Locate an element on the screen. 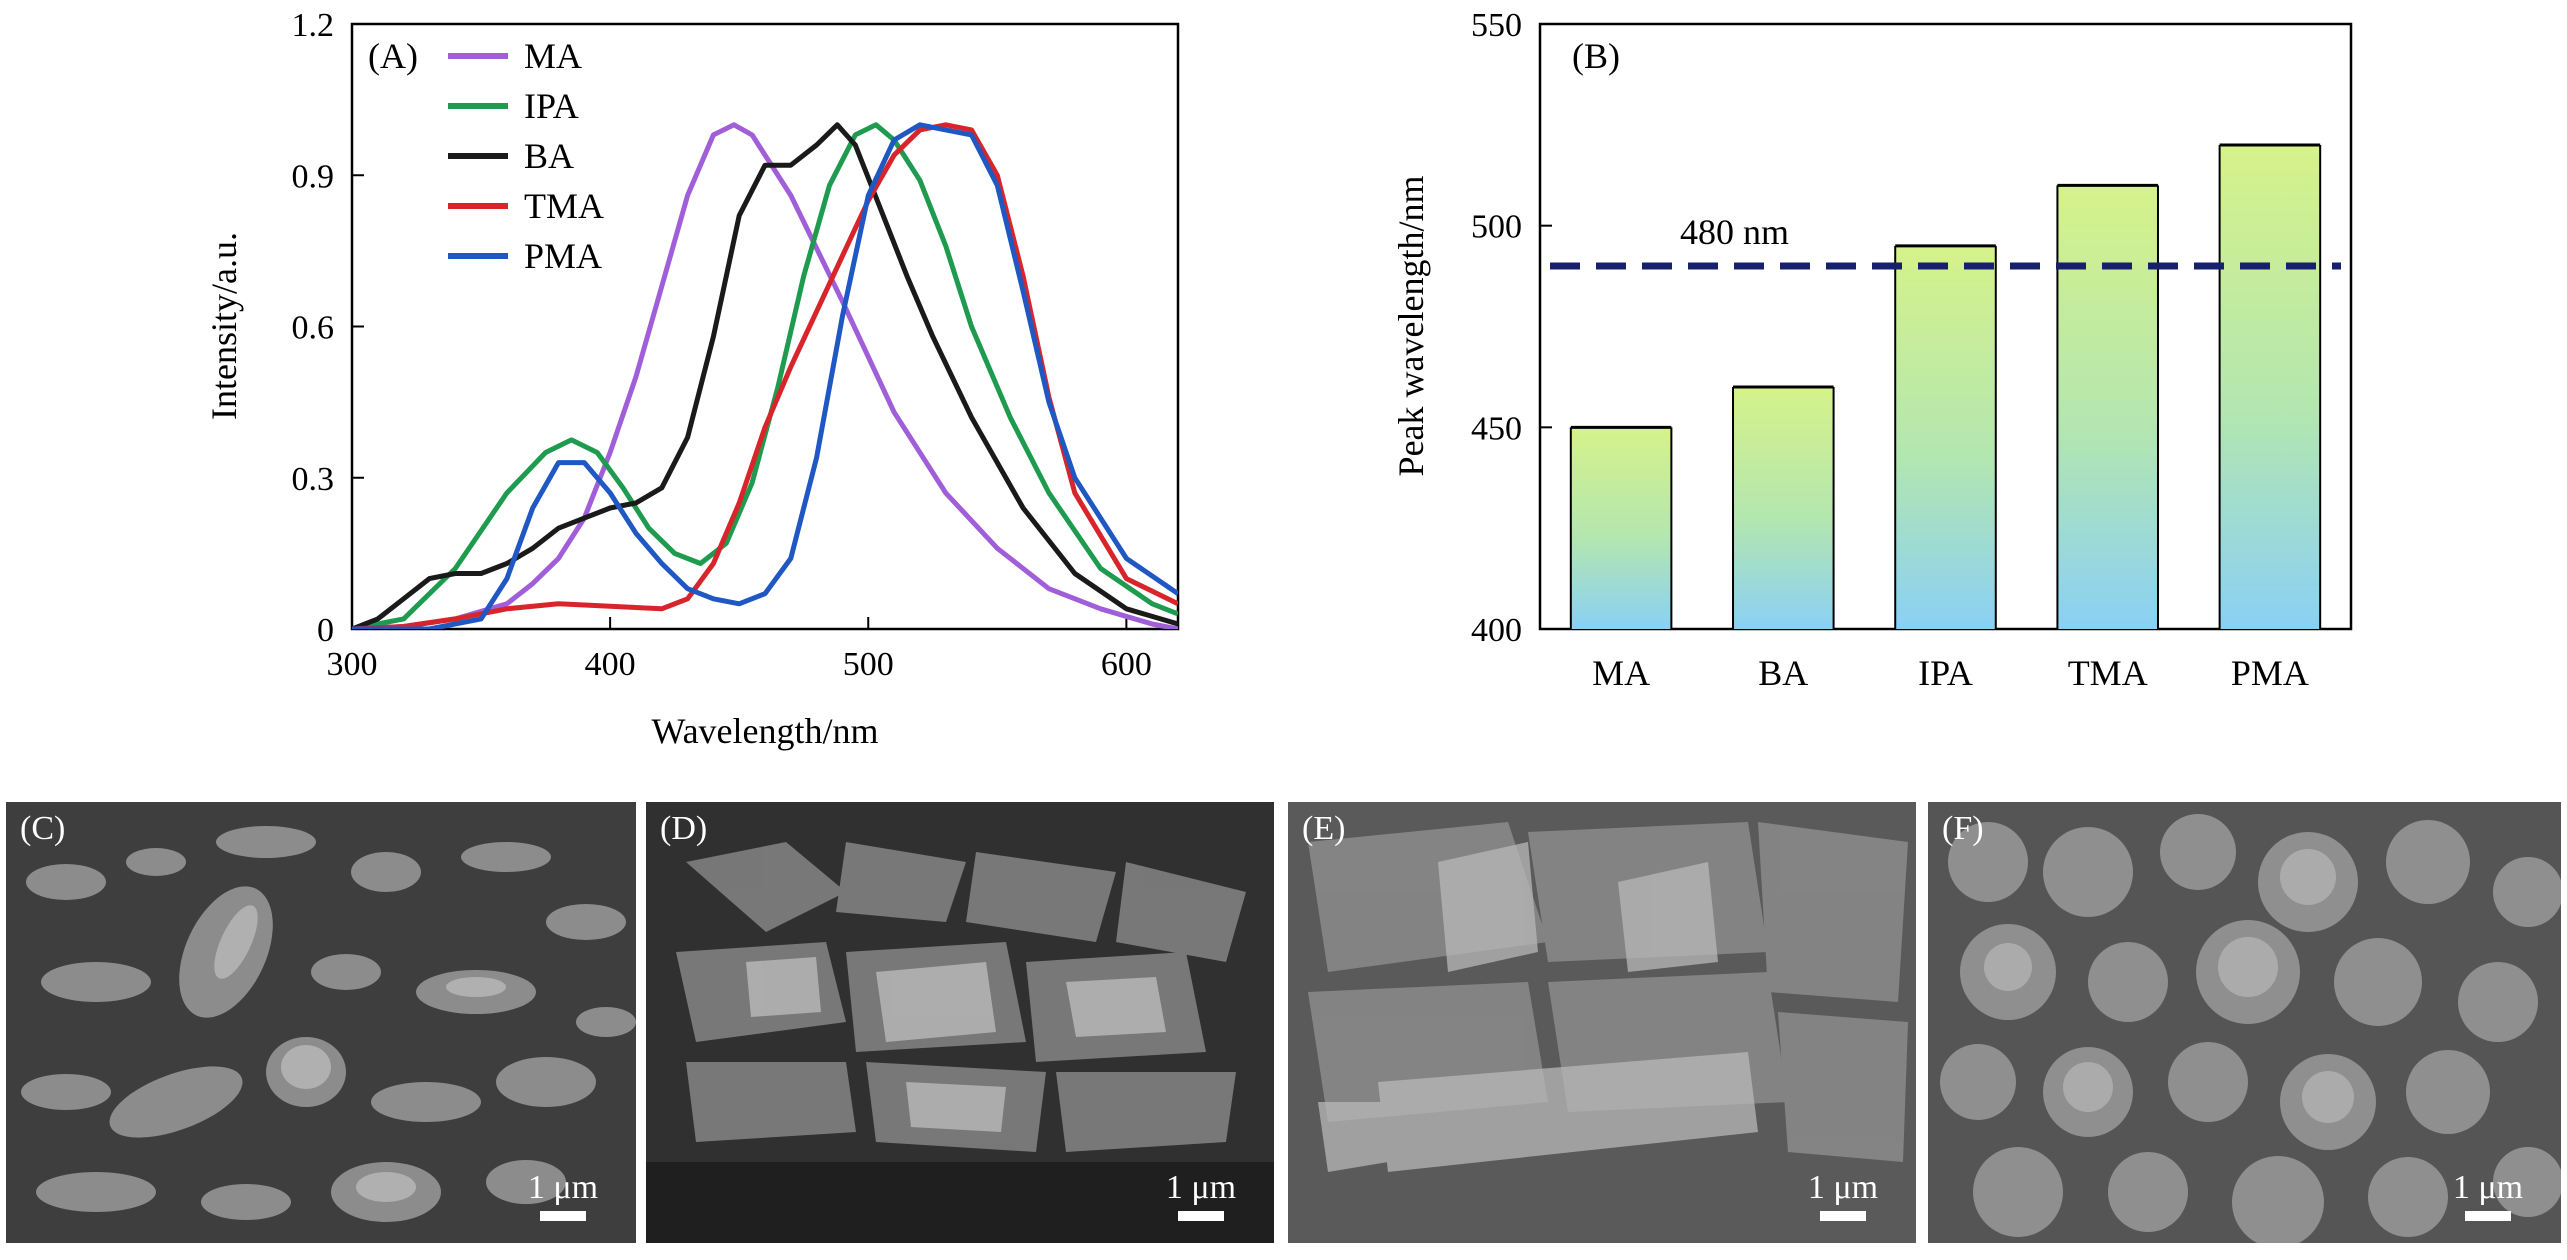  sem-panel-f: (F) 1 μm is located at coordinates (2244, 1022).